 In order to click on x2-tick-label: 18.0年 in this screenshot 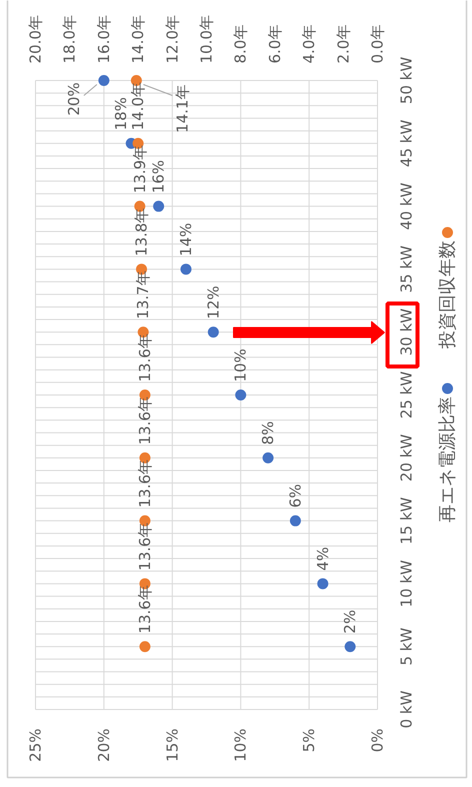, I will do `click(69, 39)`.